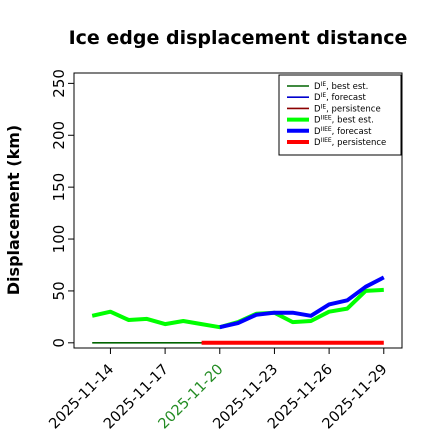 The height and width of the screenshot is (440, 440). I want to click on y-axis-label: Displacement (km), so click(13, 210).